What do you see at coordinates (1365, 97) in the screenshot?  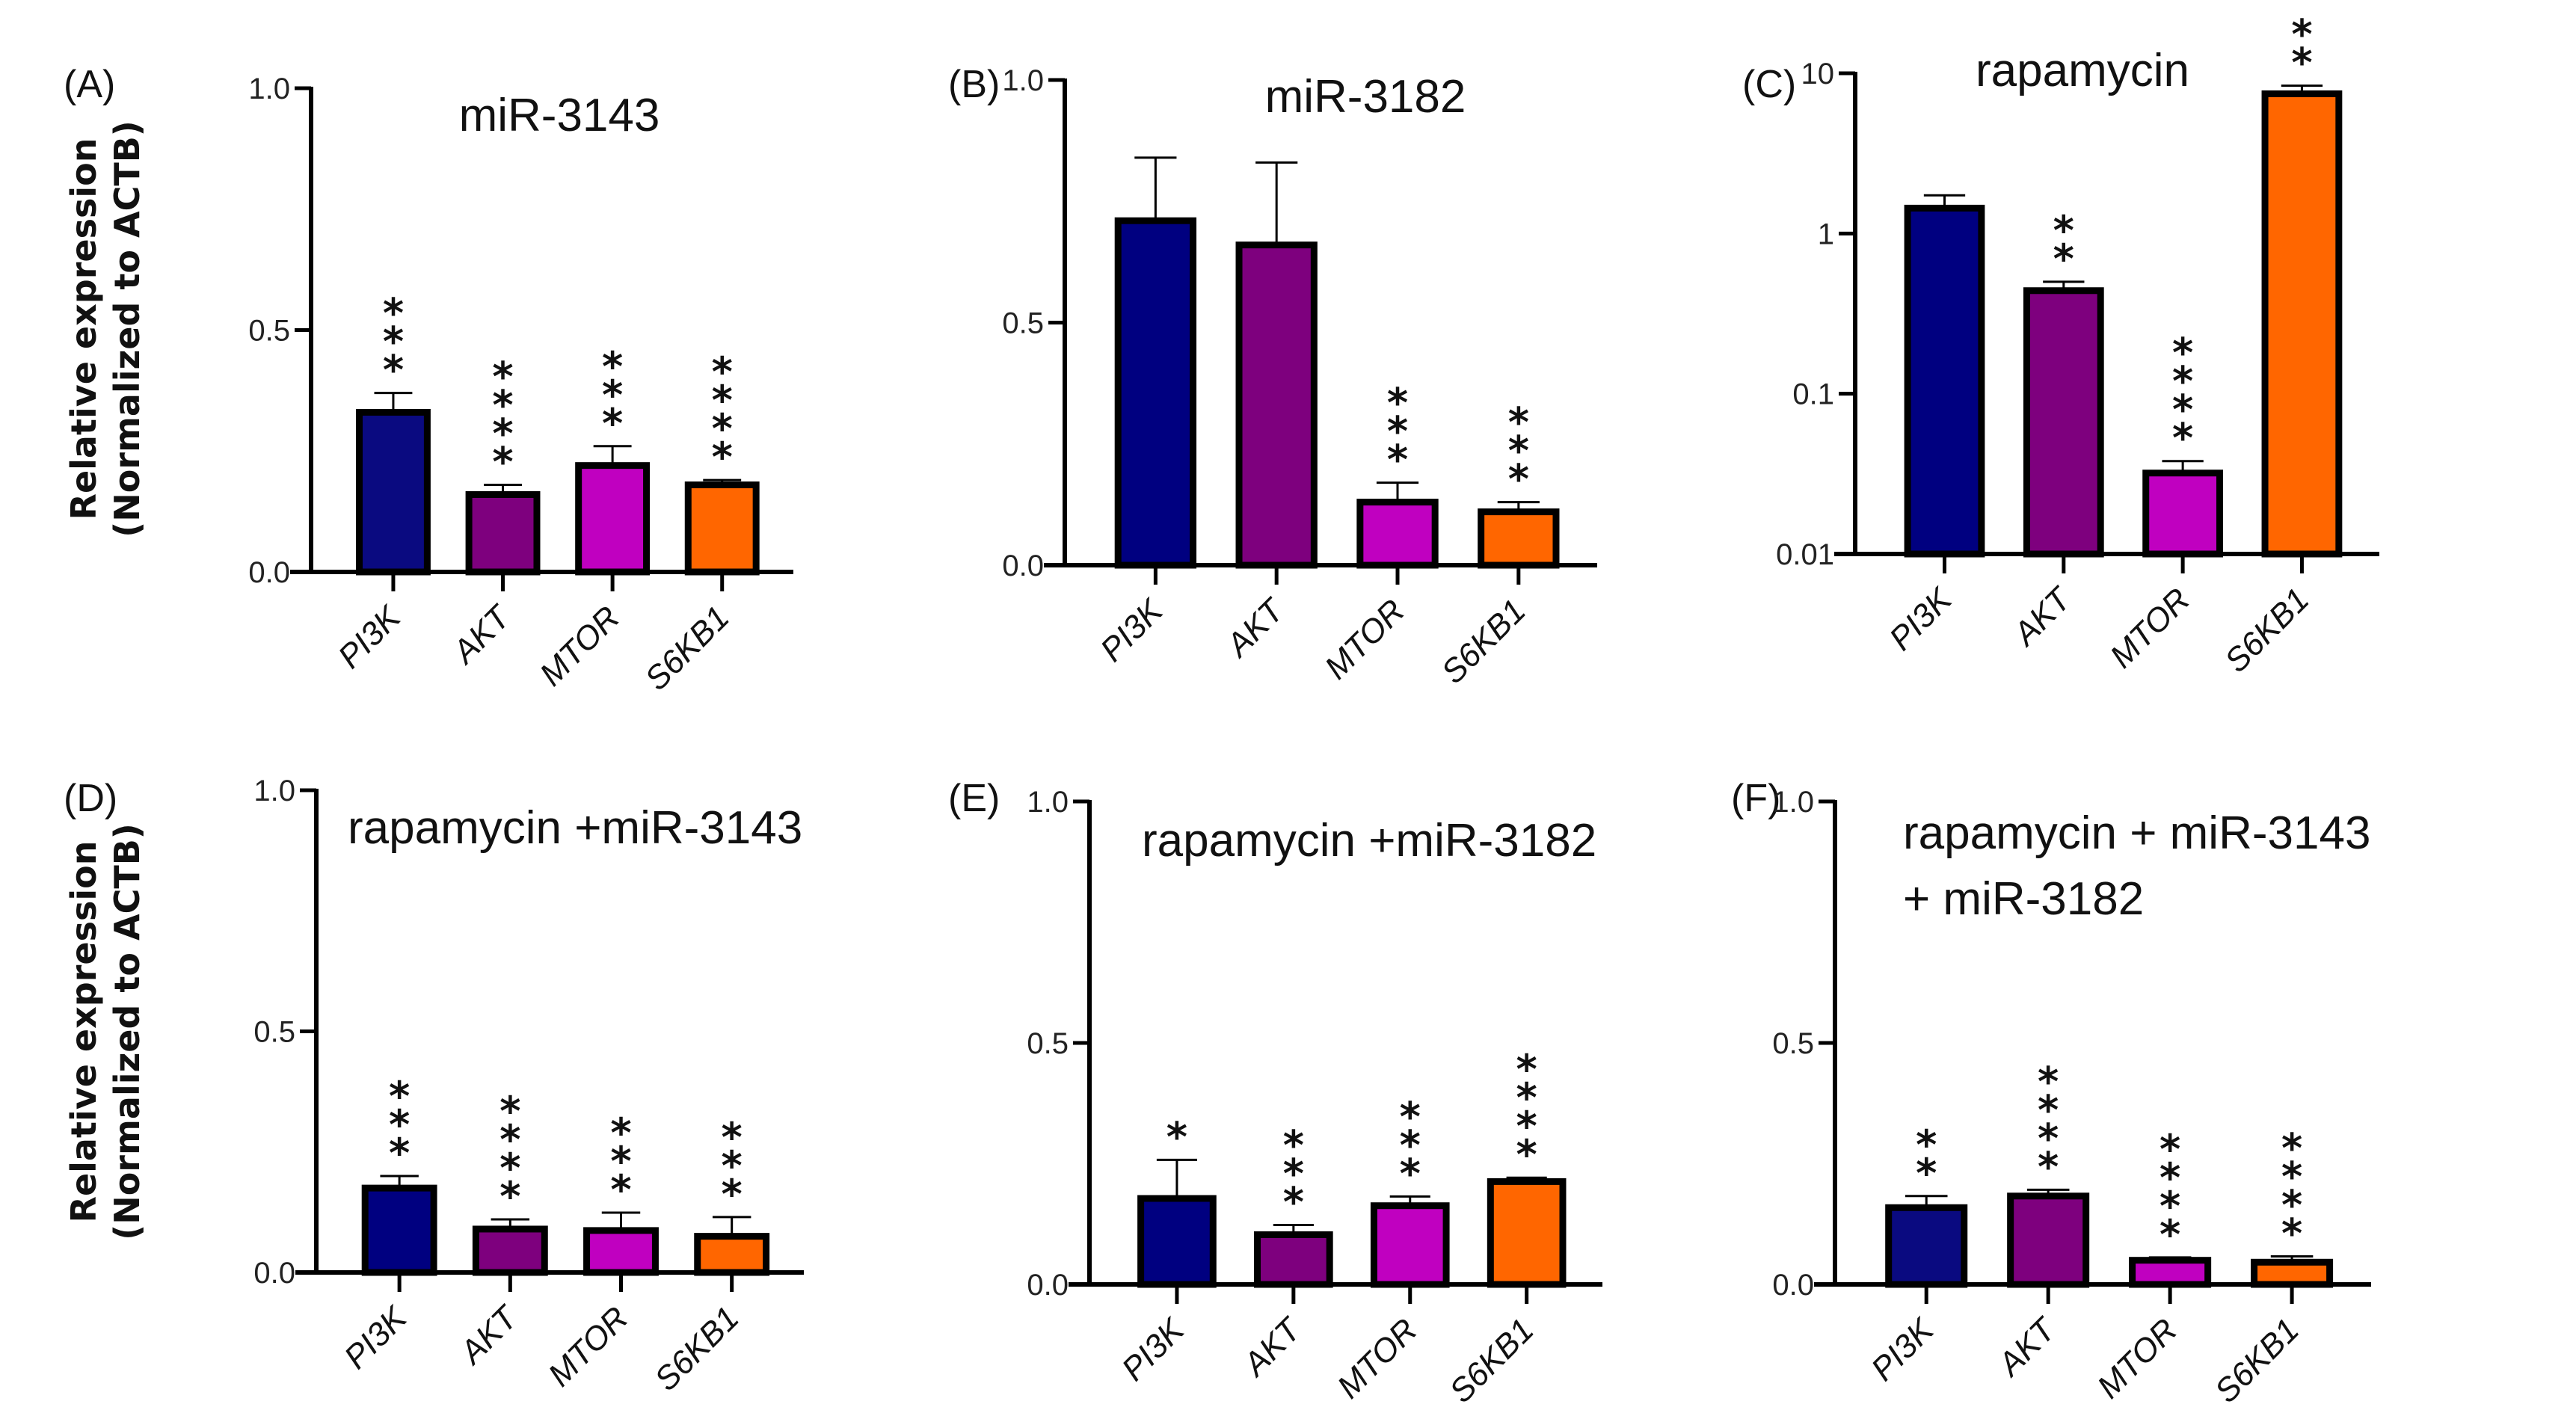 I see `chart-title: miR-3182` at bounding box center [1365, 97].